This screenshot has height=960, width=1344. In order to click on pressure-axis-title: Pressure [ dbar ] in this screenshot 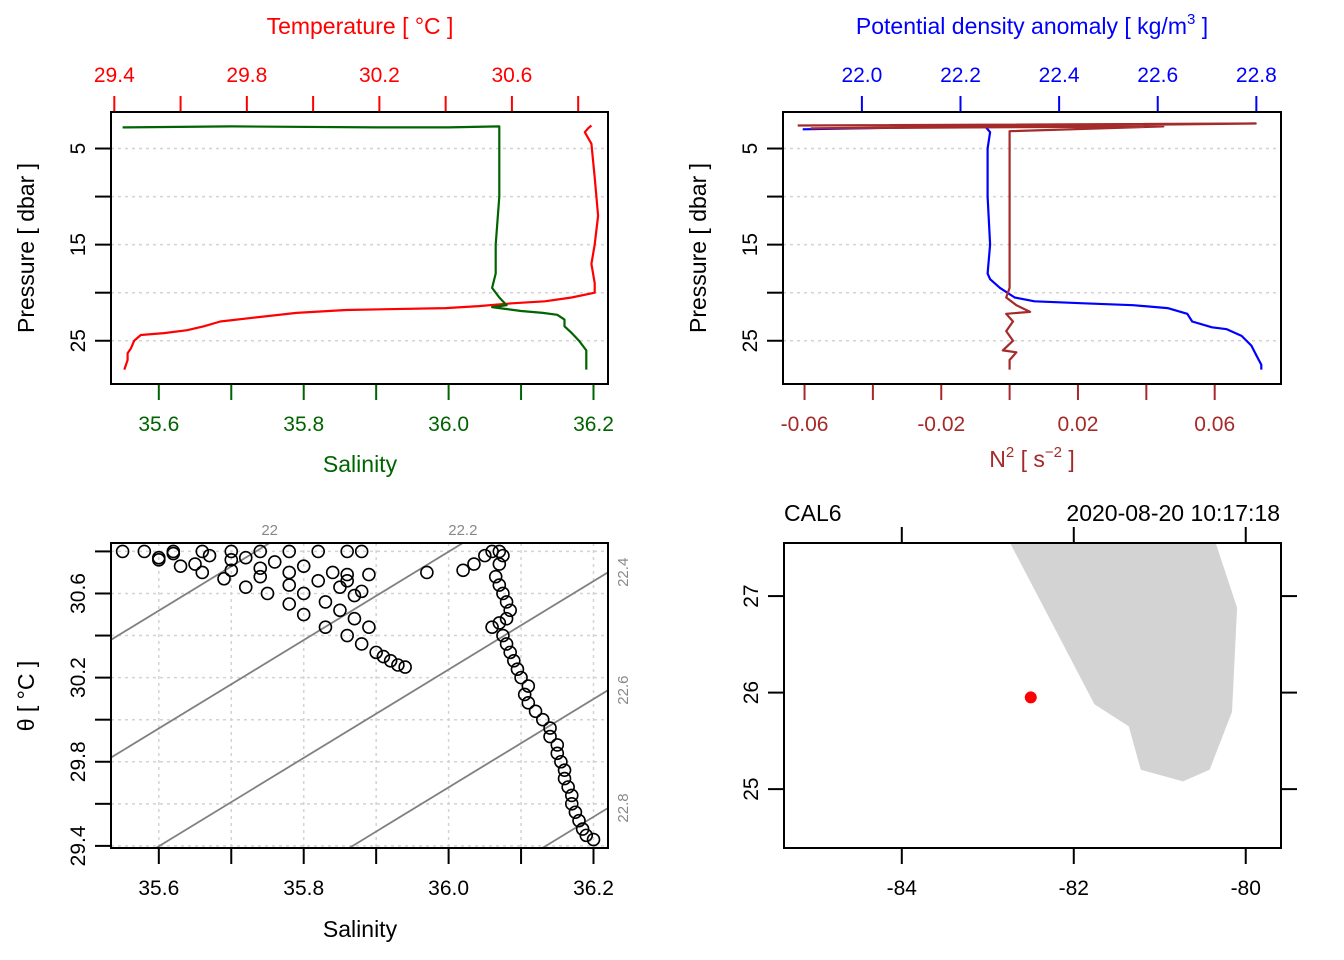, I will do `click(26, 248)`.